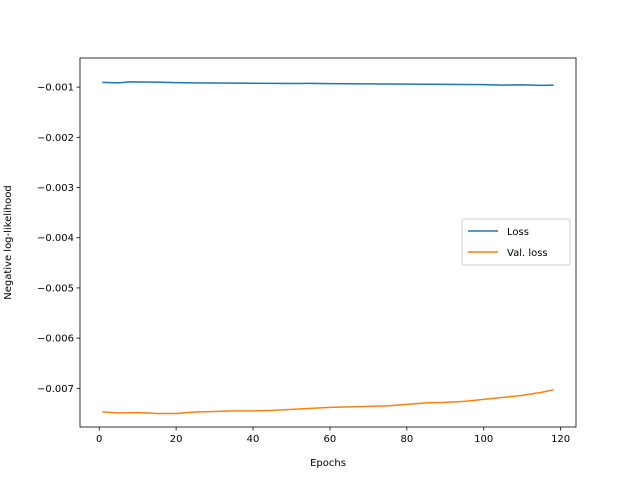  Describe the element at coordinates (518, 232) in the screenshot. I see `legend-label-loss: Loss` at that location.